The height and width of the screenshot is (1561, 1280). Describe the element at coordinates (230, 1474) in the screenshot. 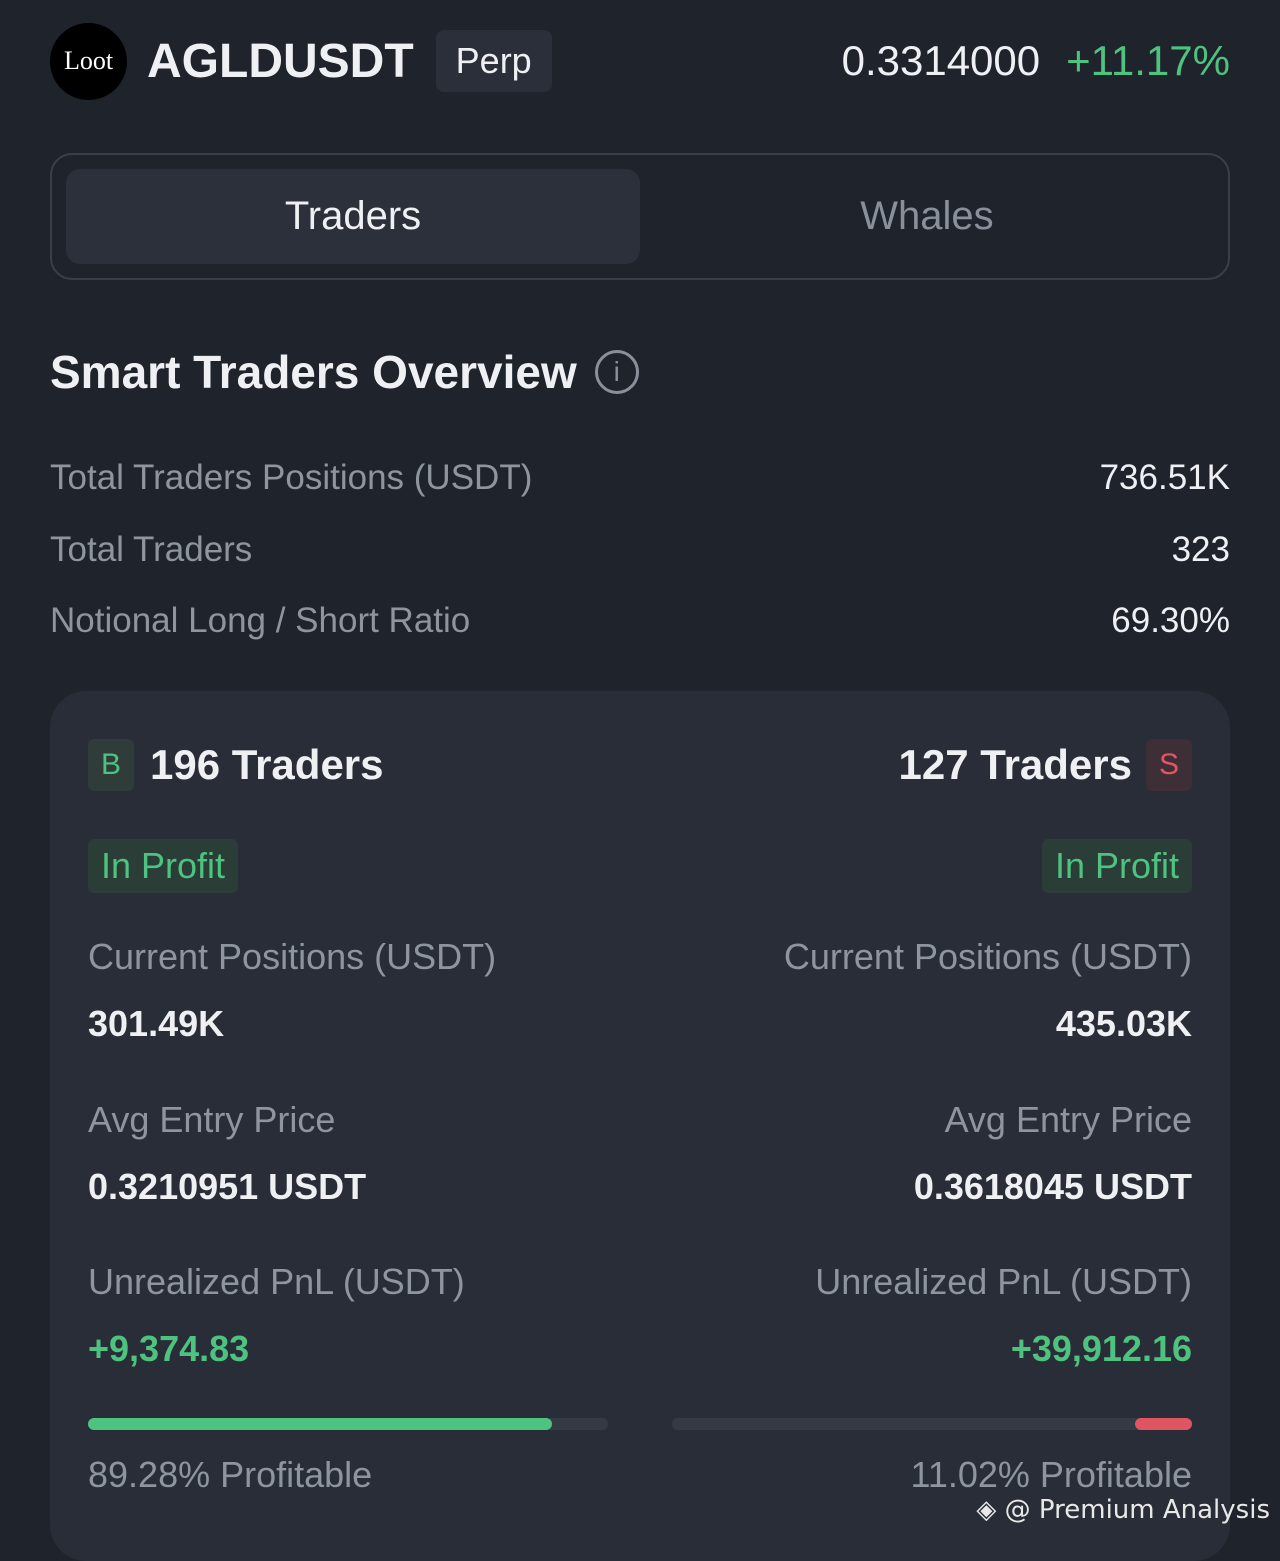

I see `long-profitable-text: 89.28% Profitable` at that location.